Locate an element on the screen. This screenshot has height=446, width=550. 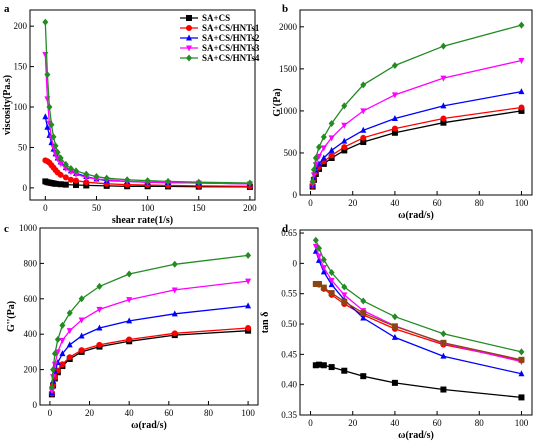
y-tick-label: 800 is located at coordinates (31, 263).